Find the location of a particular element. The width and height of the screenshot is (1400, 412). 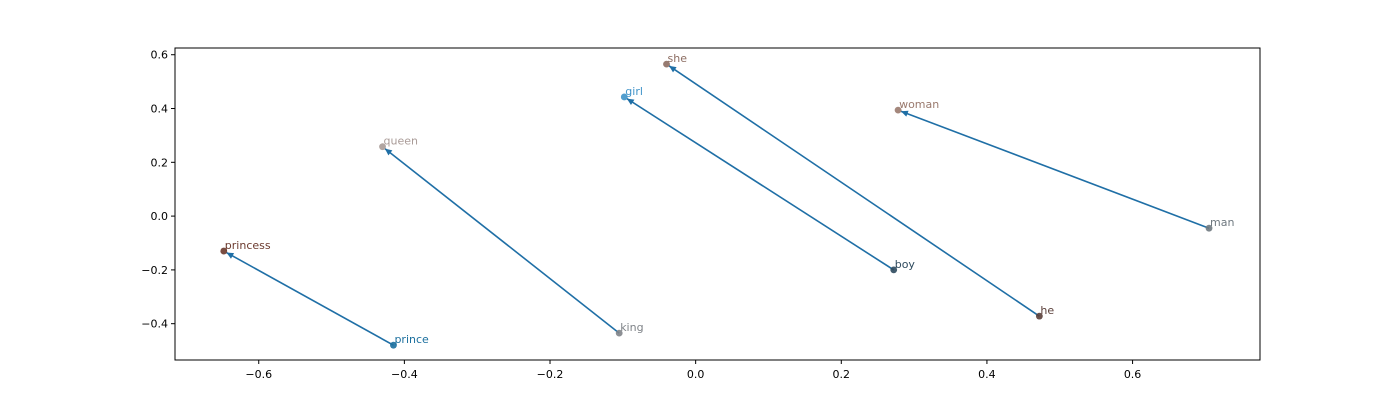

point-label-boy: boy is located at coordinates (905, 264).